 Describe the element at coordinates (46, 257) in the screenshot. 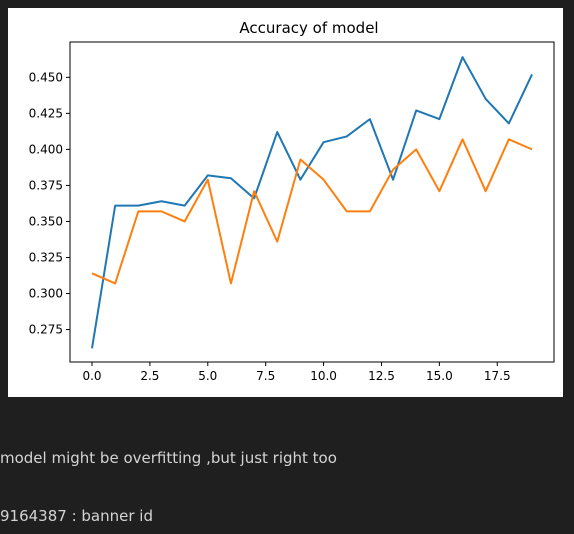

I see `y-tick-label: 0.325` at that location.